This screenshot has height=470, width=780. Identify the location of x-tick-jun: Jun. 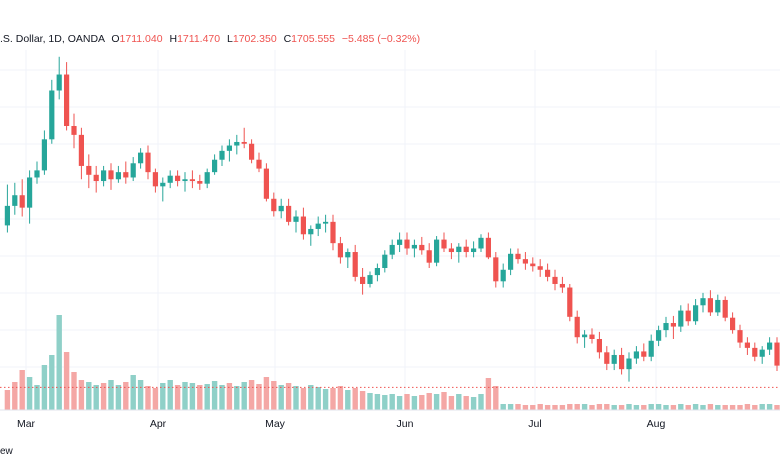
(405, 424).